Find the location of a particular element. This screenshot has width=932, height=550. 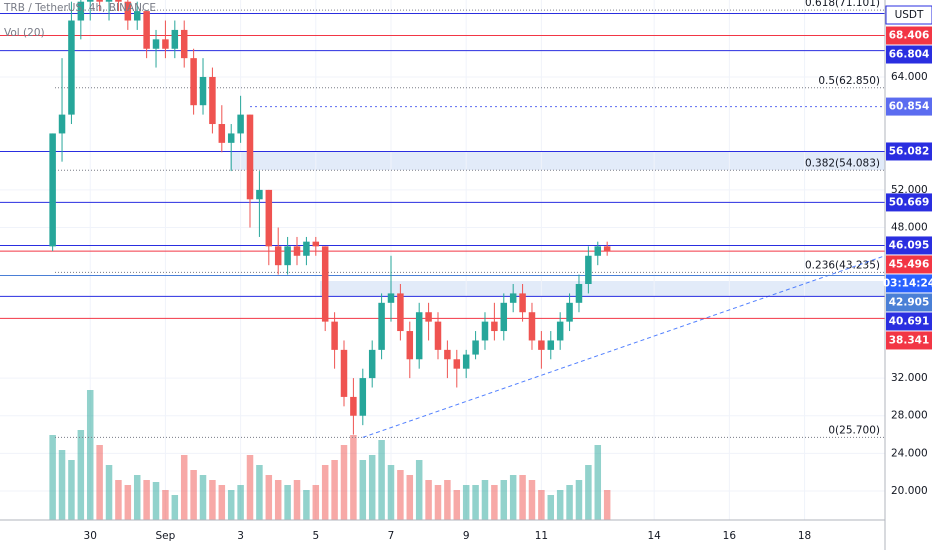

level-label: 40.691 is located at coordinates (909, 321).